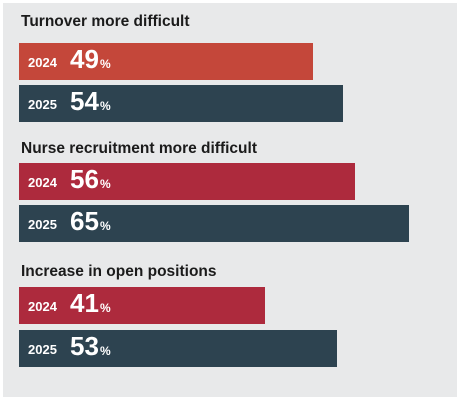 This screenshot has width=463, height=400. Describe the element at coordinates (119, 271) in the screenshot. I see `group-title-open-positions: Increase in open positions` at that location.